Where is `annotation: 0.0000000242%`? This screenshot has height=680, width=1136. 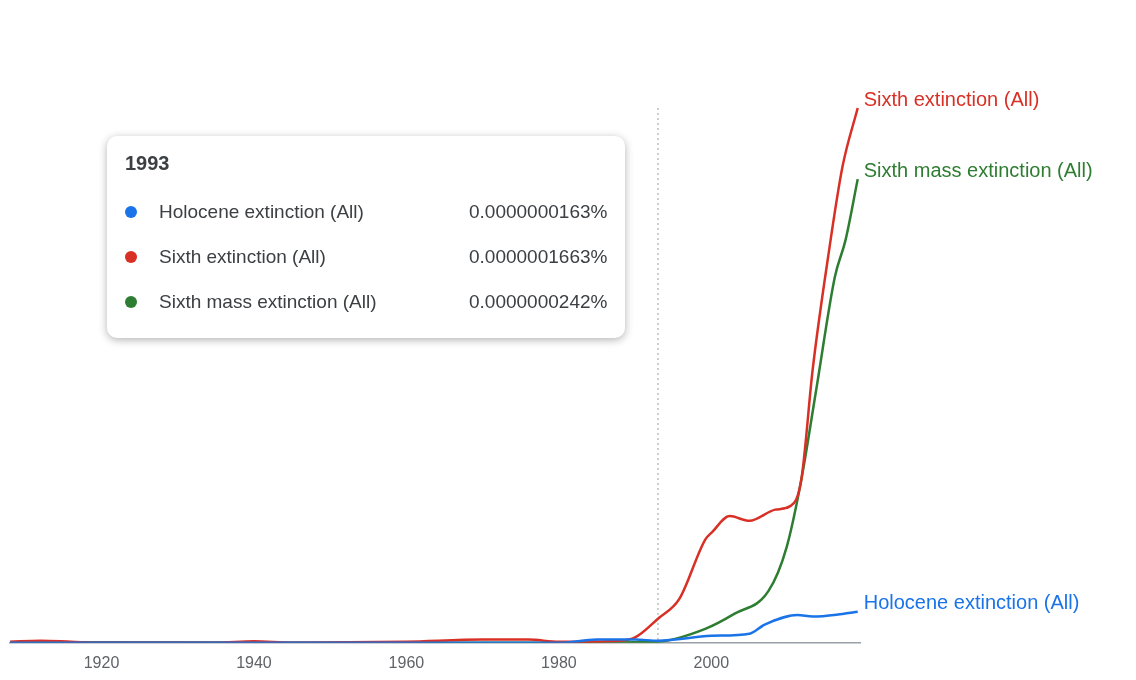
annotation: 0.0000000242% is located at coordinates (538, 301).